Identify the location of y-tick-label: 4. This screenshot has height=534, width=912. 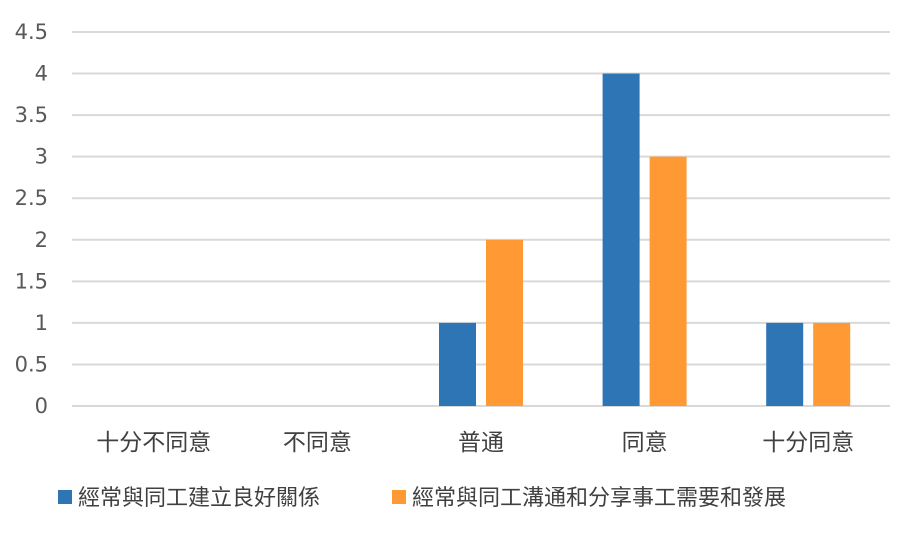
(41, 74).